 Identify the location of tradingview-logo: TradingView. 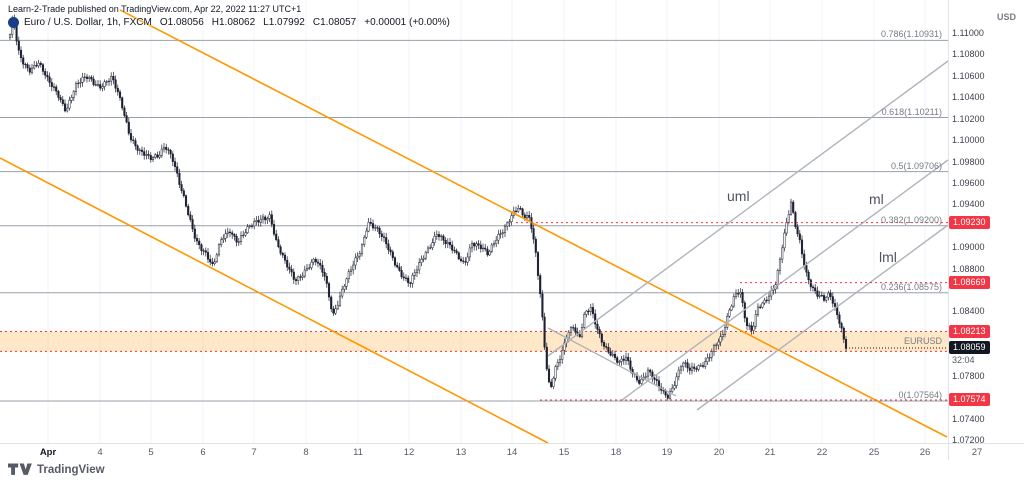
(56, 469).